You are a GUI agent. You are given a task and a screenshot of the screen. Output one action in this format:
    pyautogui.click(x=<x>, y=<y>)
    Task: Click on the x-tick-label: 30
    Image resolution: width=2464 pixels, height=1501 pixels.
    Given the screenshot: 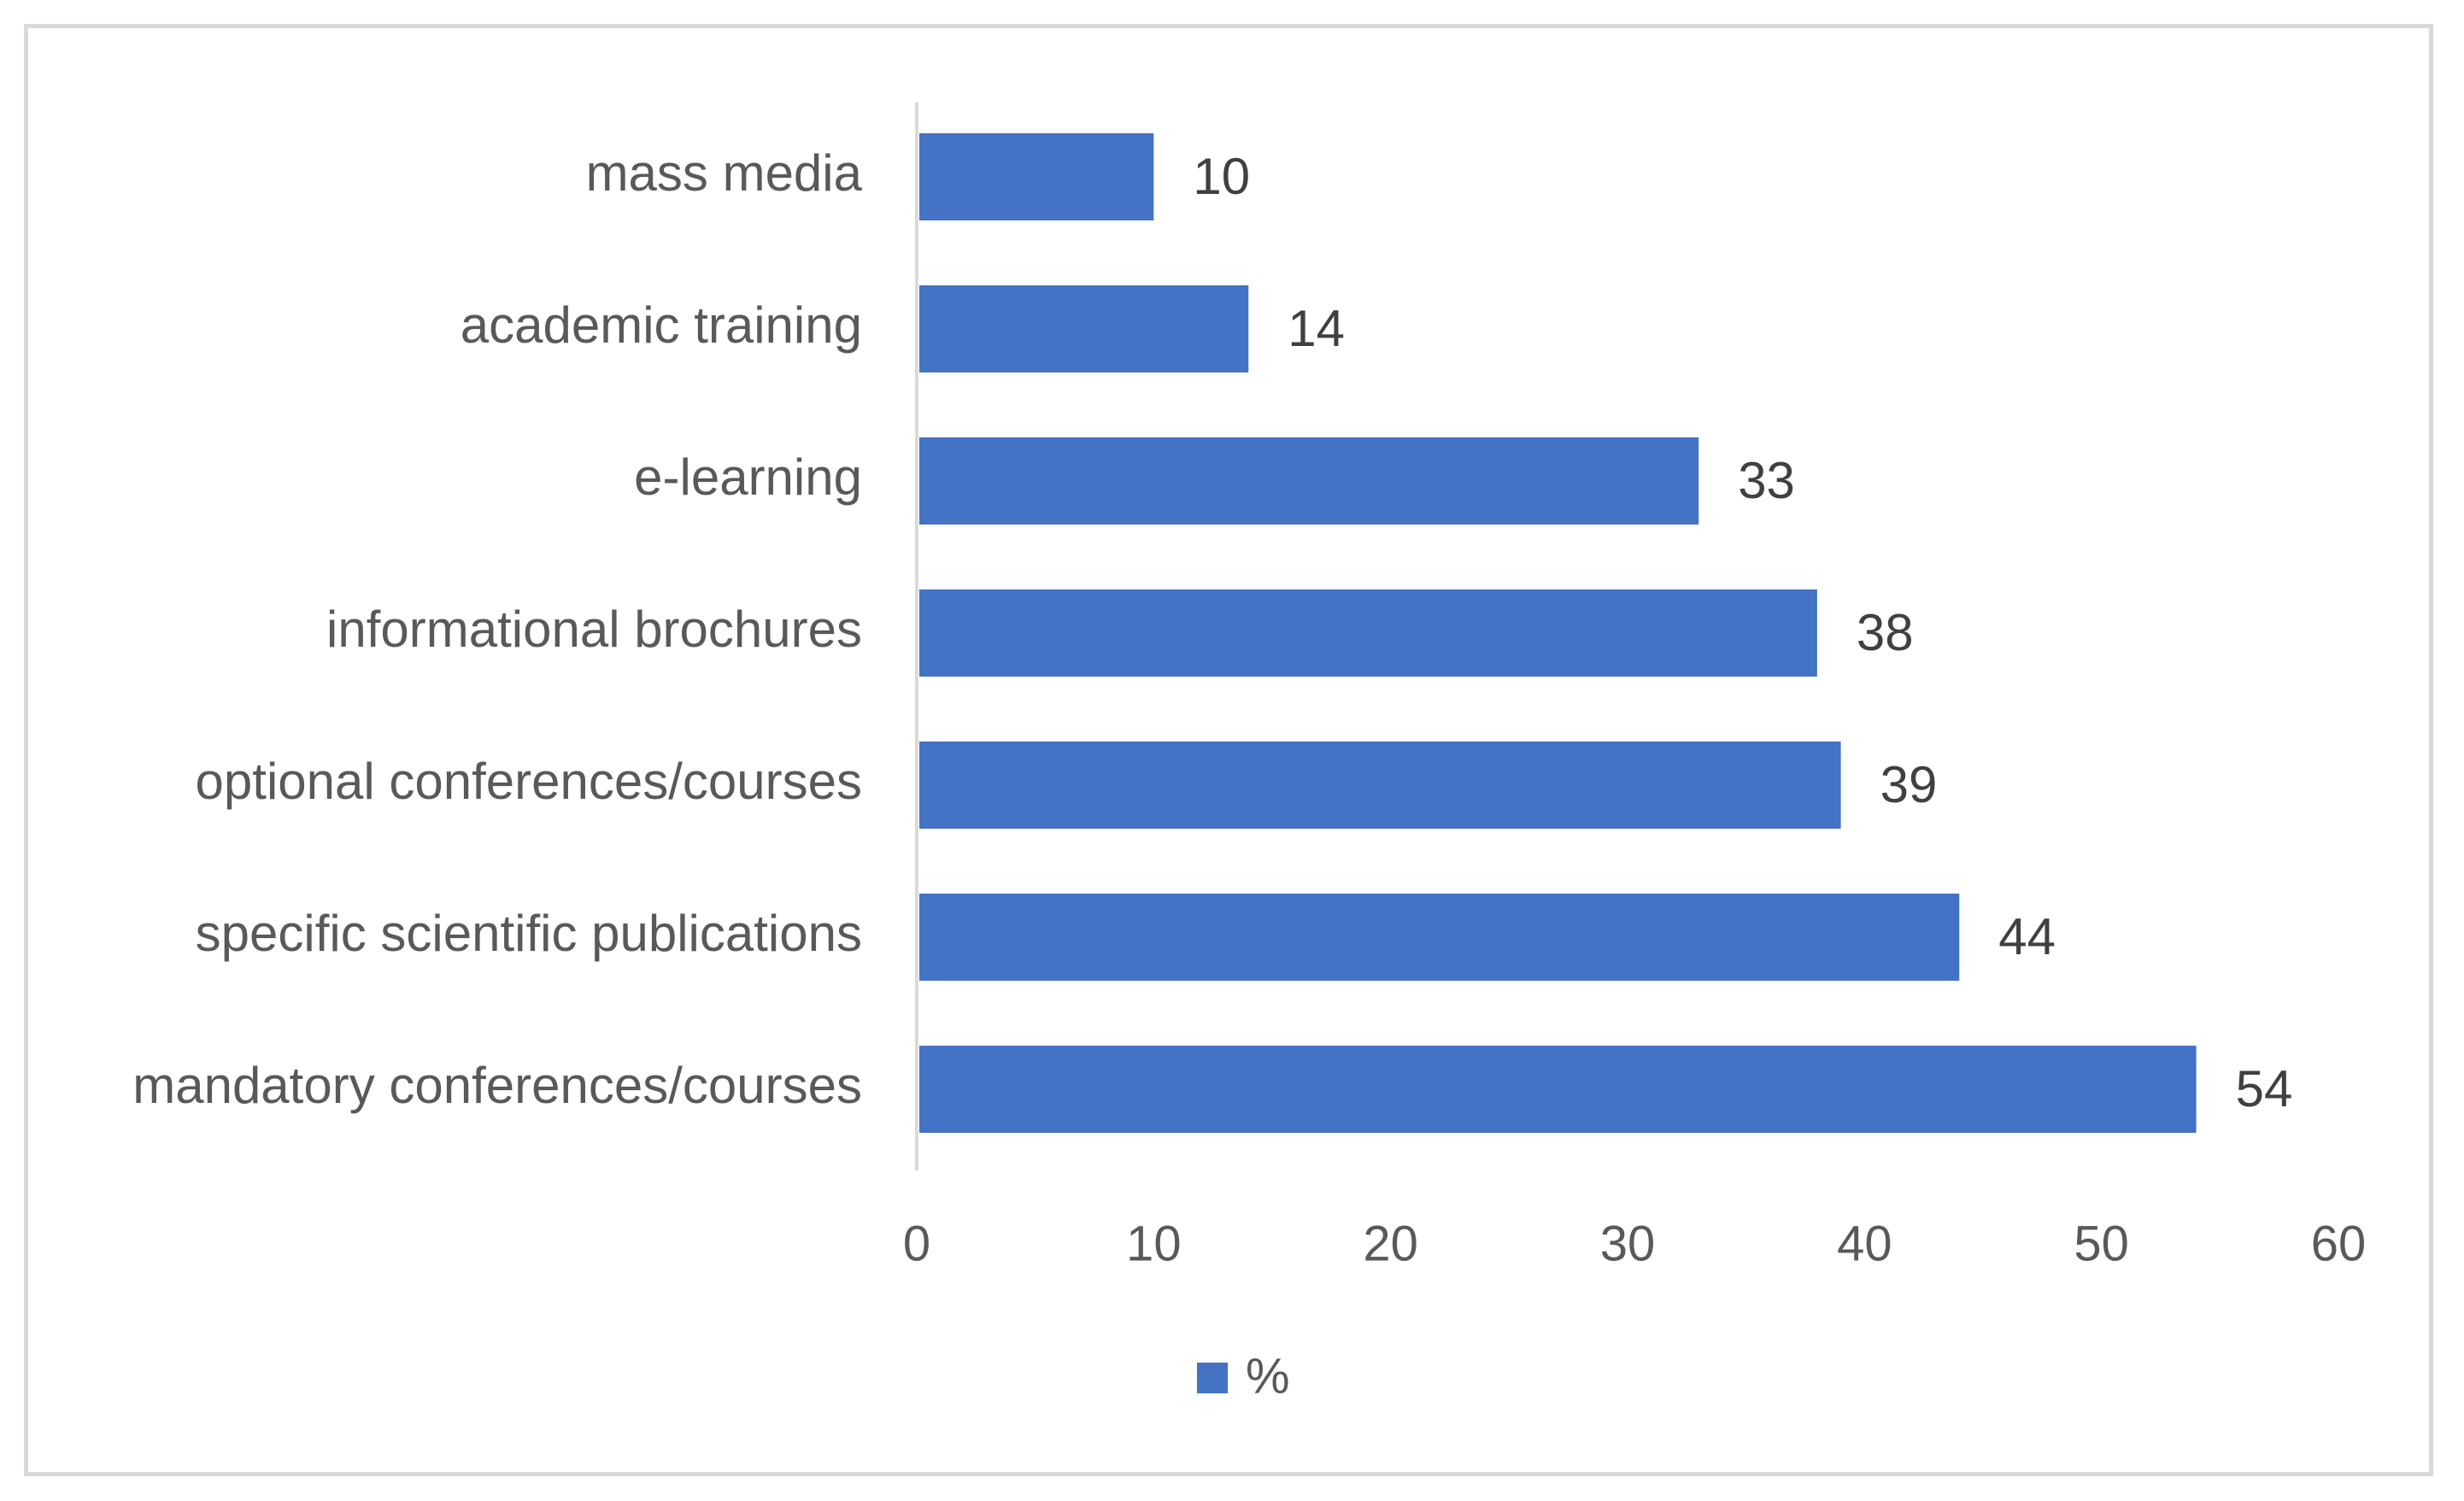 What is the action you would take?
    pyautogui.click(x=1628, y=1243)
    